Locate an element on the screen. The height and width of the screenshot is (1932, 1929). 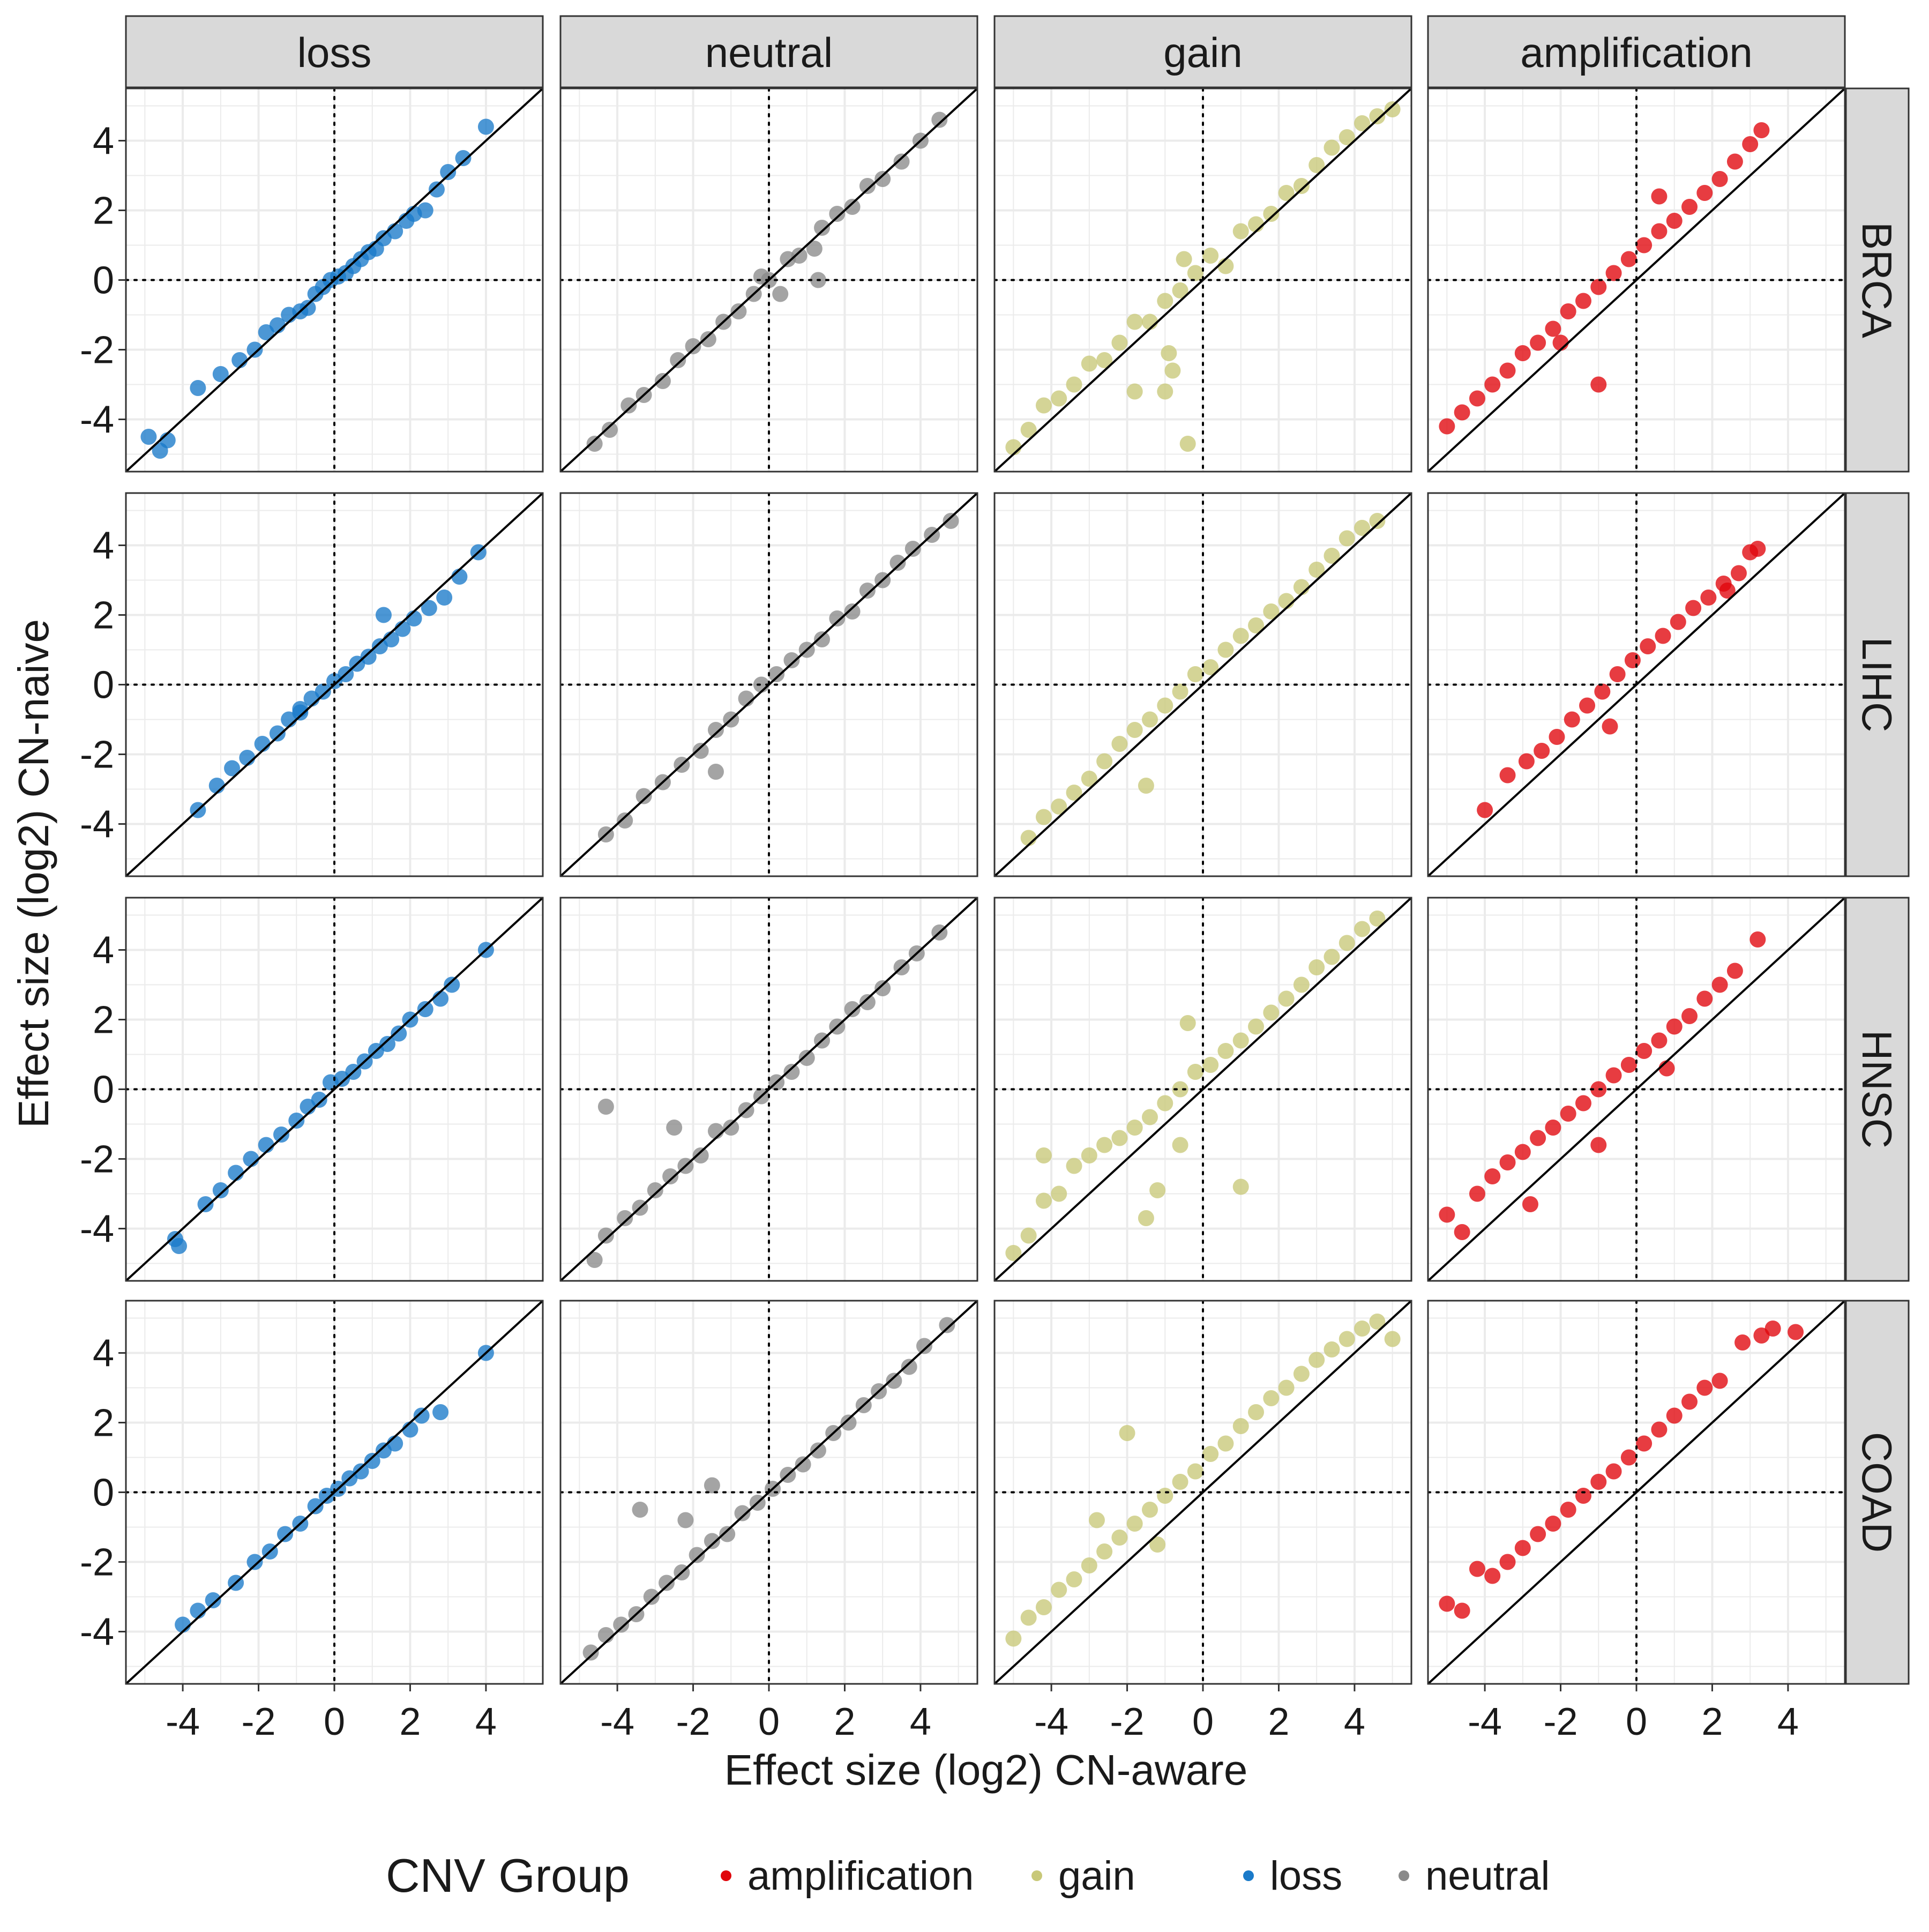
y-tick-label: 2 is located at coordinates (104, 211).